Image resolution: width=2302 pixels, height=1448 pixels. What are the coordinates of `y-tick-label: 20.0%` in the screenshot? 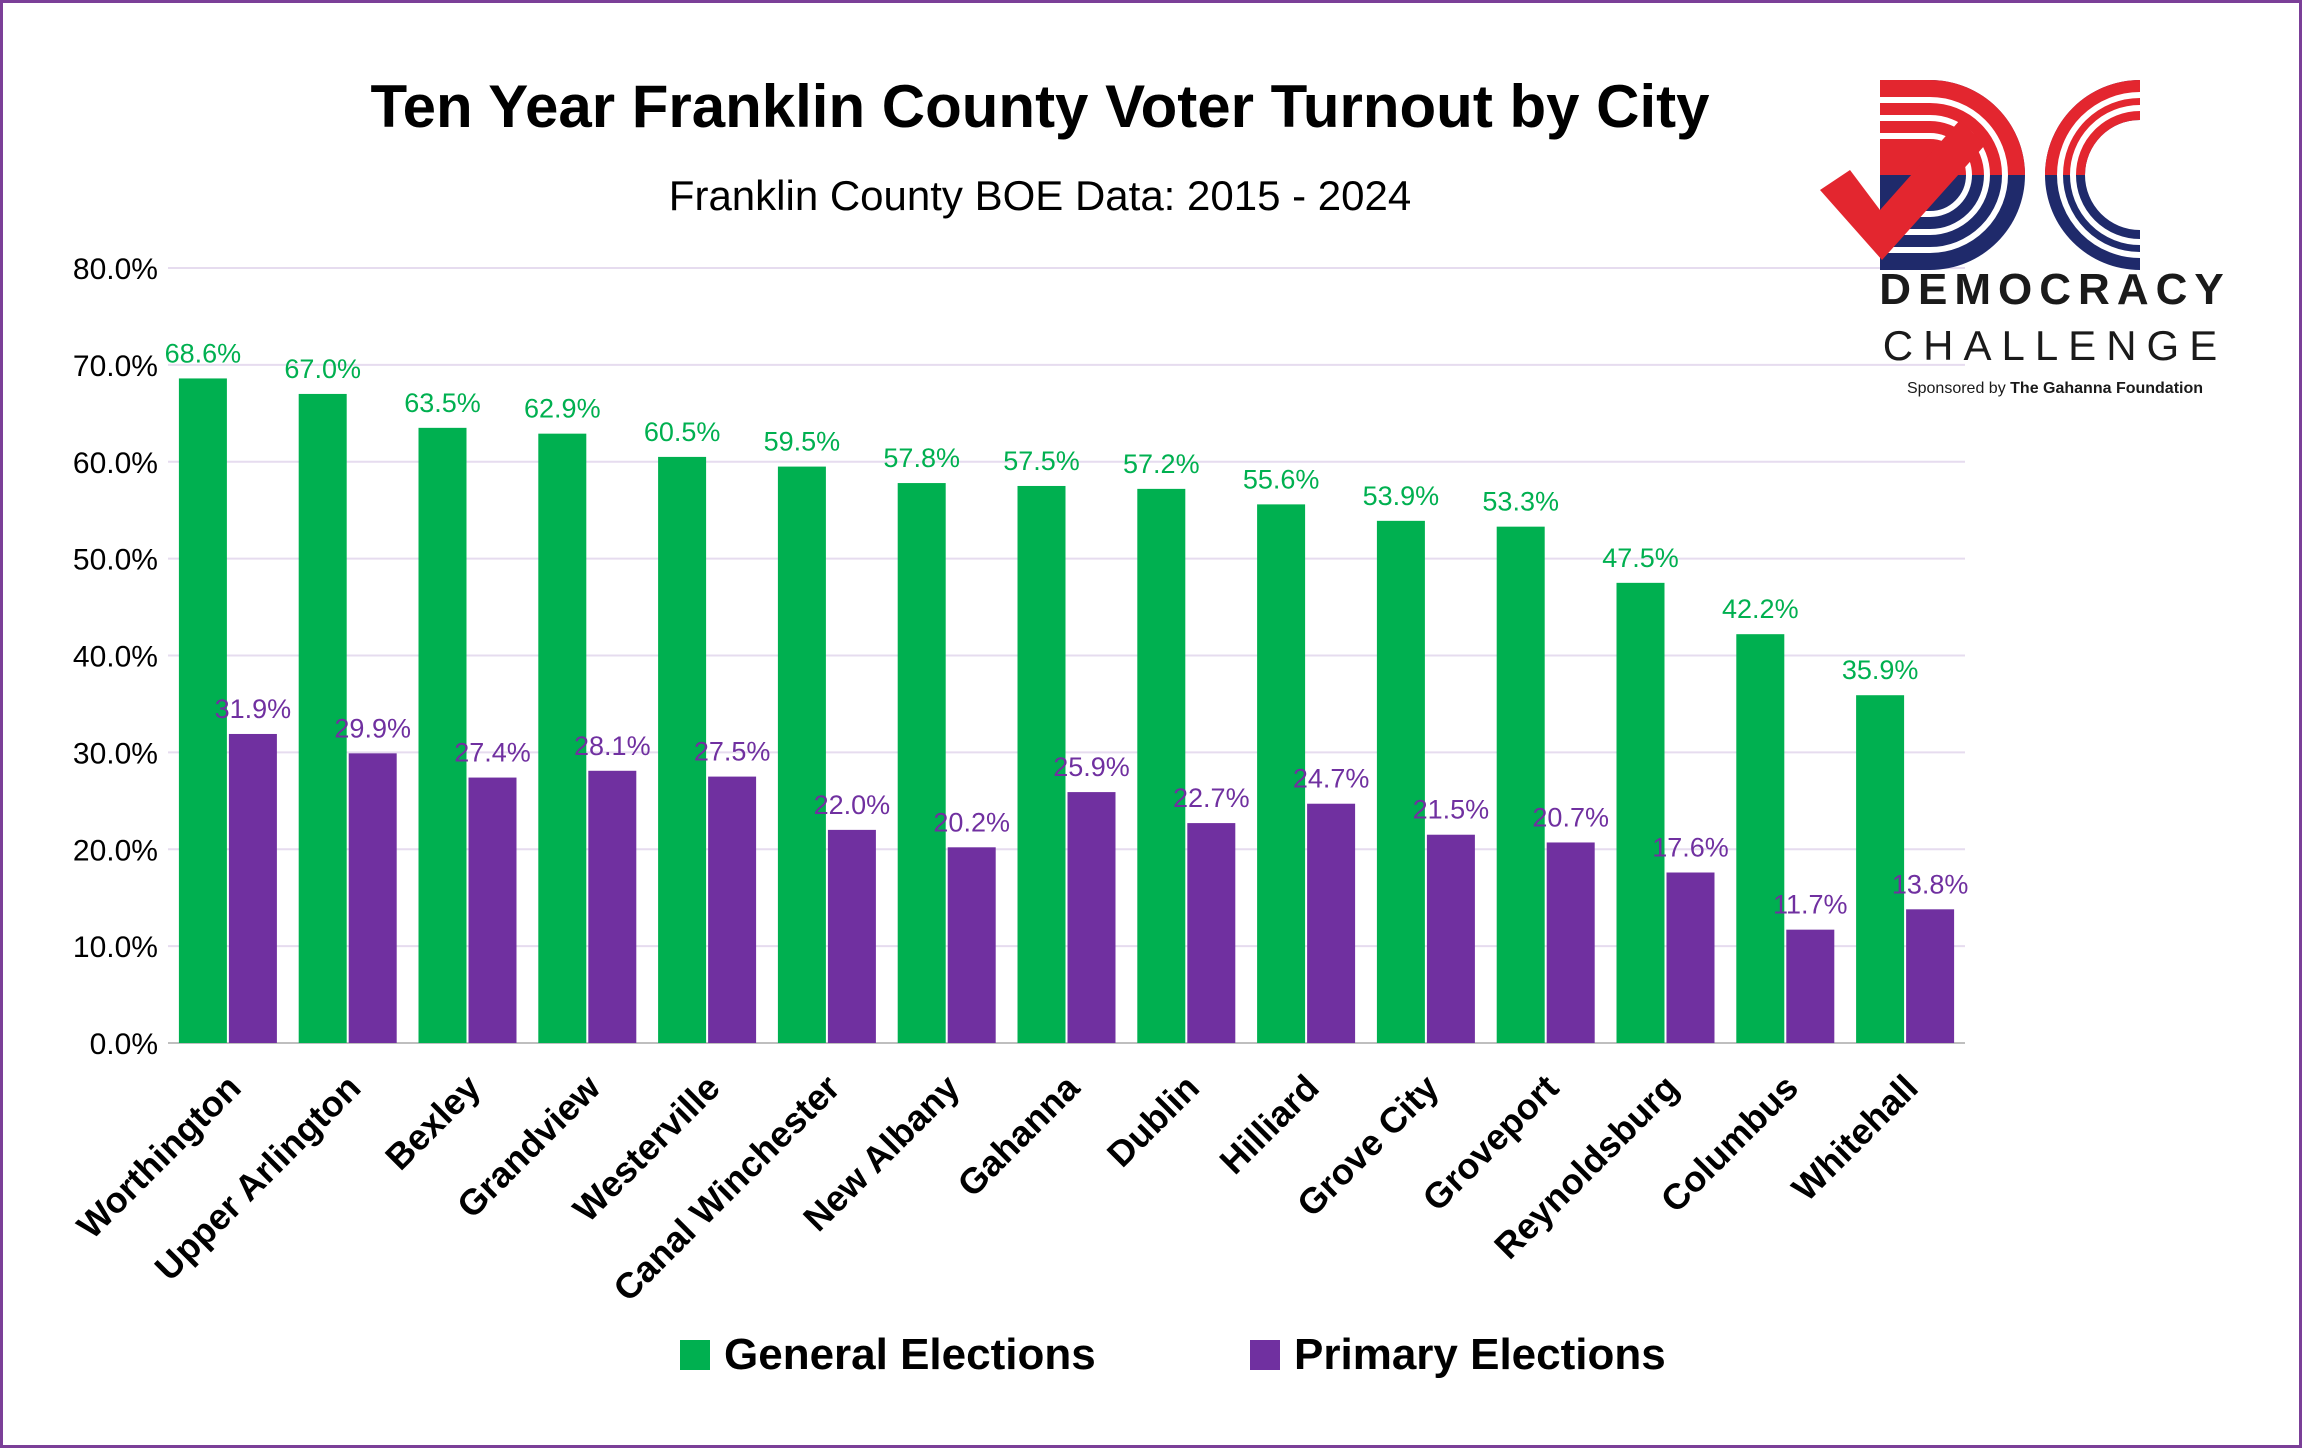 It's located at (115, 850).